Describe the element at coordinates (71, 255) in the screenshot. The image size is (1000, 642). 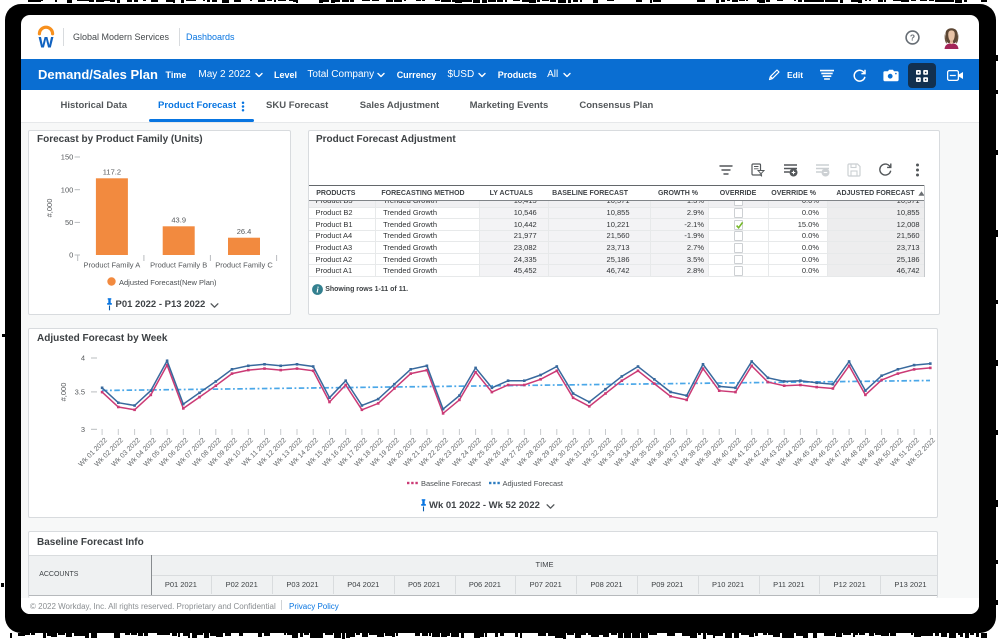
I see `svg-text: 0` at that location.